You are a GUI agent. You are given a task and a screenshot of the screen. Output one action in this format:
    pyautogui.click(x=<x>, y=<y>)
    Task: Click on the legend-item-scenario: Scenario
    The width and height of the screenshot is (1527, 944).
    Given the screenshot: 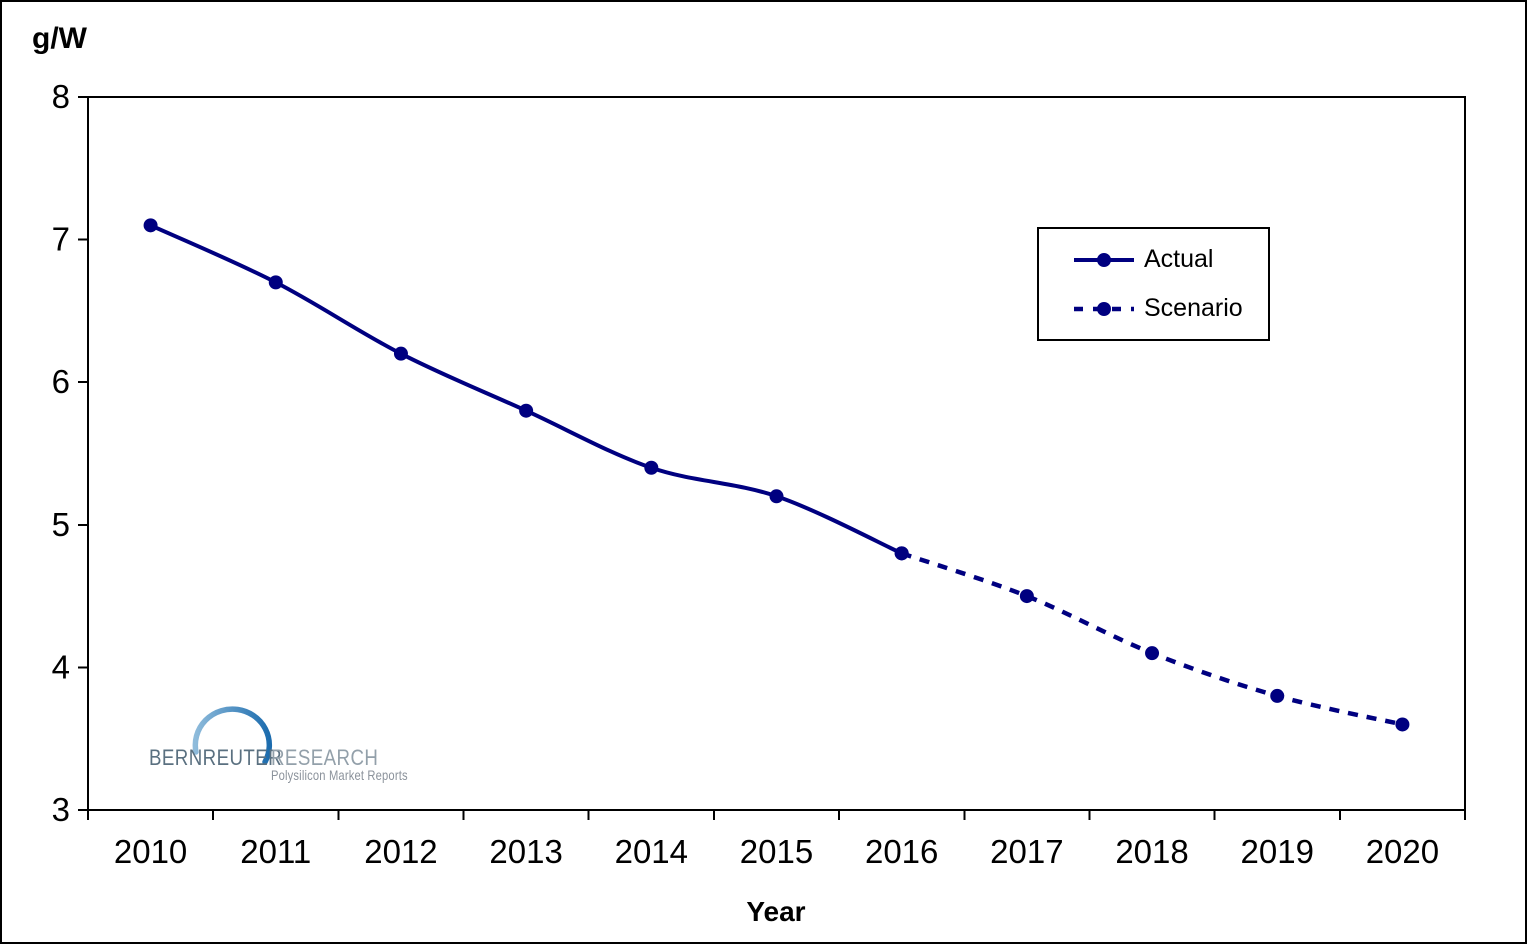 What is the action you would take?
    pyautogui.click(x=1170, y=308)
    